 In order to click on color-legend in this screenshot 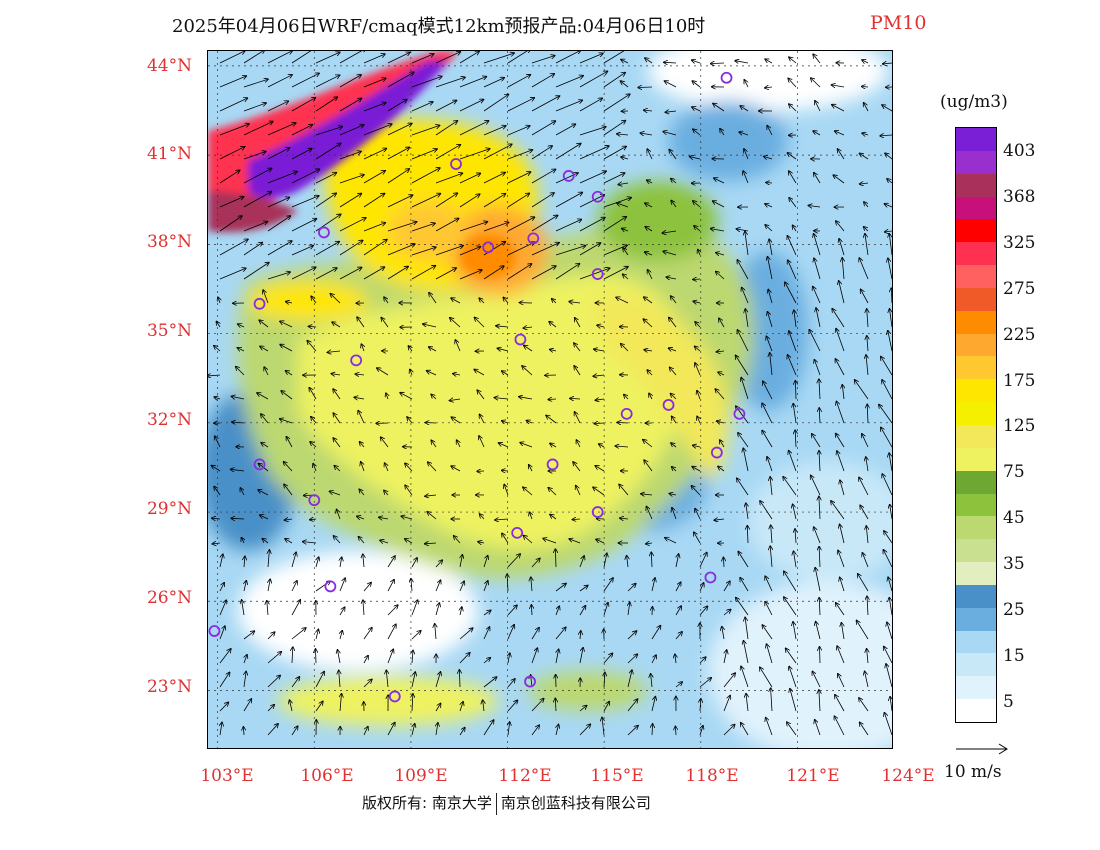, I will do `click(976, 425)`.